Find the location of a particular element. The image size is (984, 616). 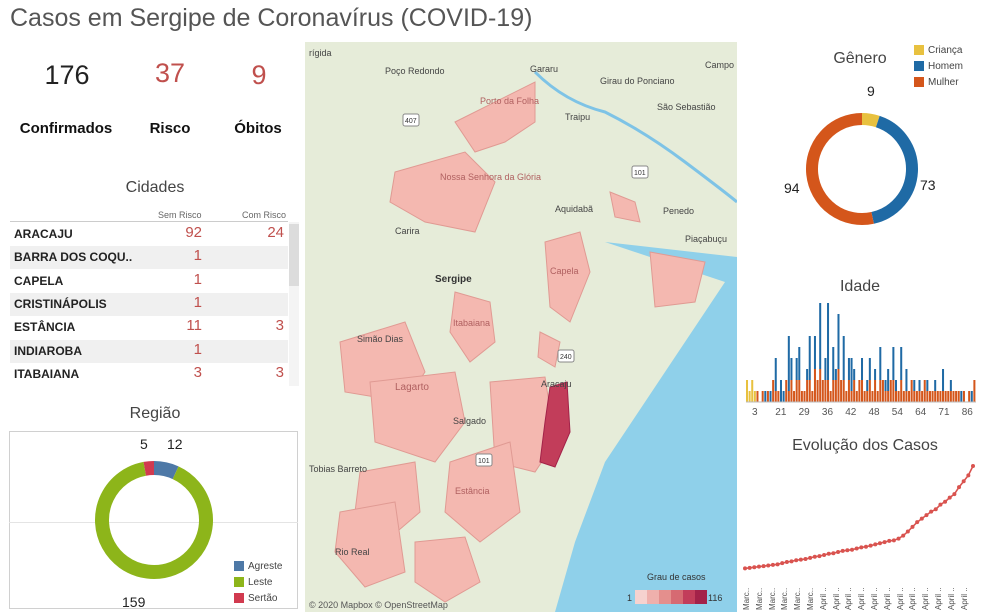

table-row: INDIAROBA 1 is located at coordinates (149, 351).